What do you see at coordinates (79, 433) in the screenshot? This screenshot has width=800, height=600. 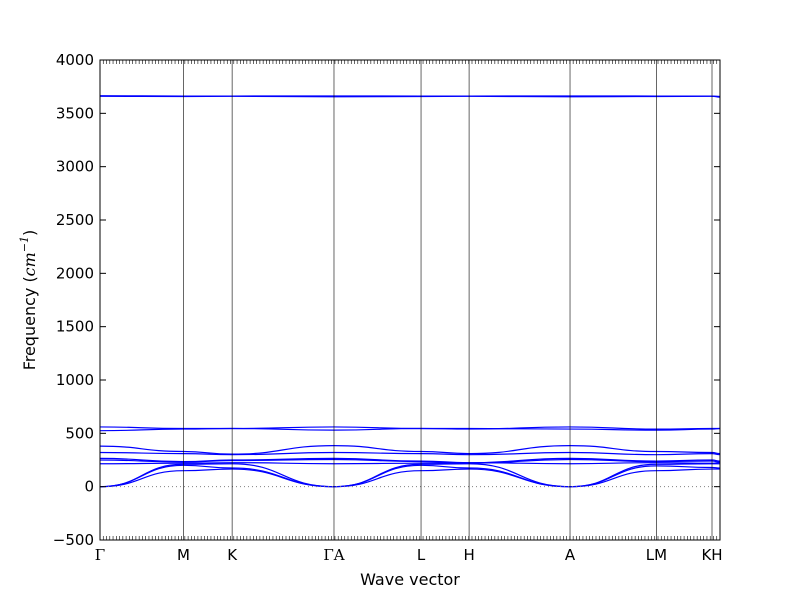 I see `y-tick-label: 500` at bounding box center [79, 433].